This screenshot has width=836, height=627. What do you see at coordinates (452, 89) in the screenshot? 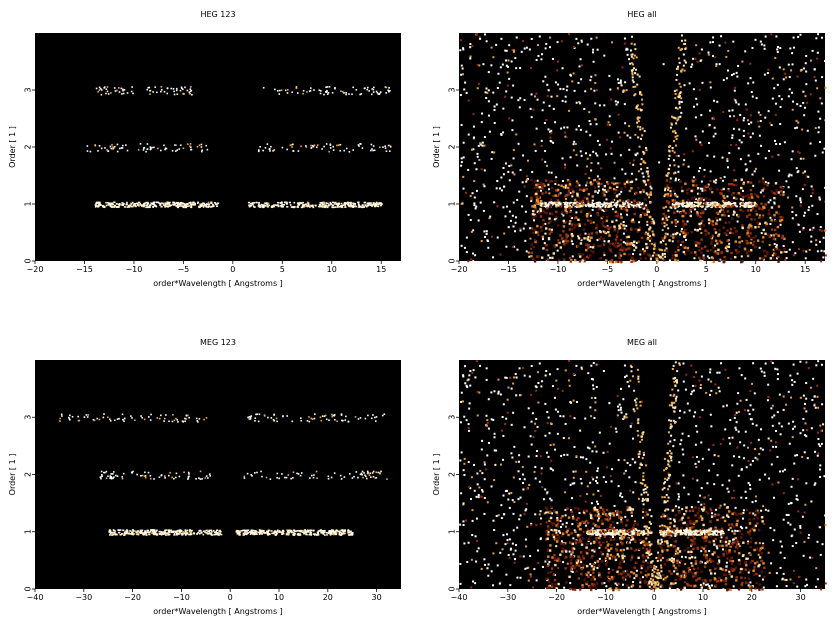
I see `y-tick-label: 3` at bounding box center [452, 89].